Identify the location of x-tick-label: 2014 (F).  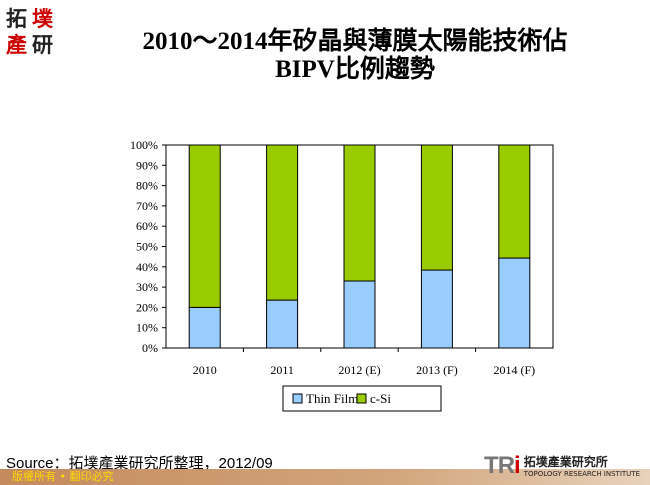
(514, 370).